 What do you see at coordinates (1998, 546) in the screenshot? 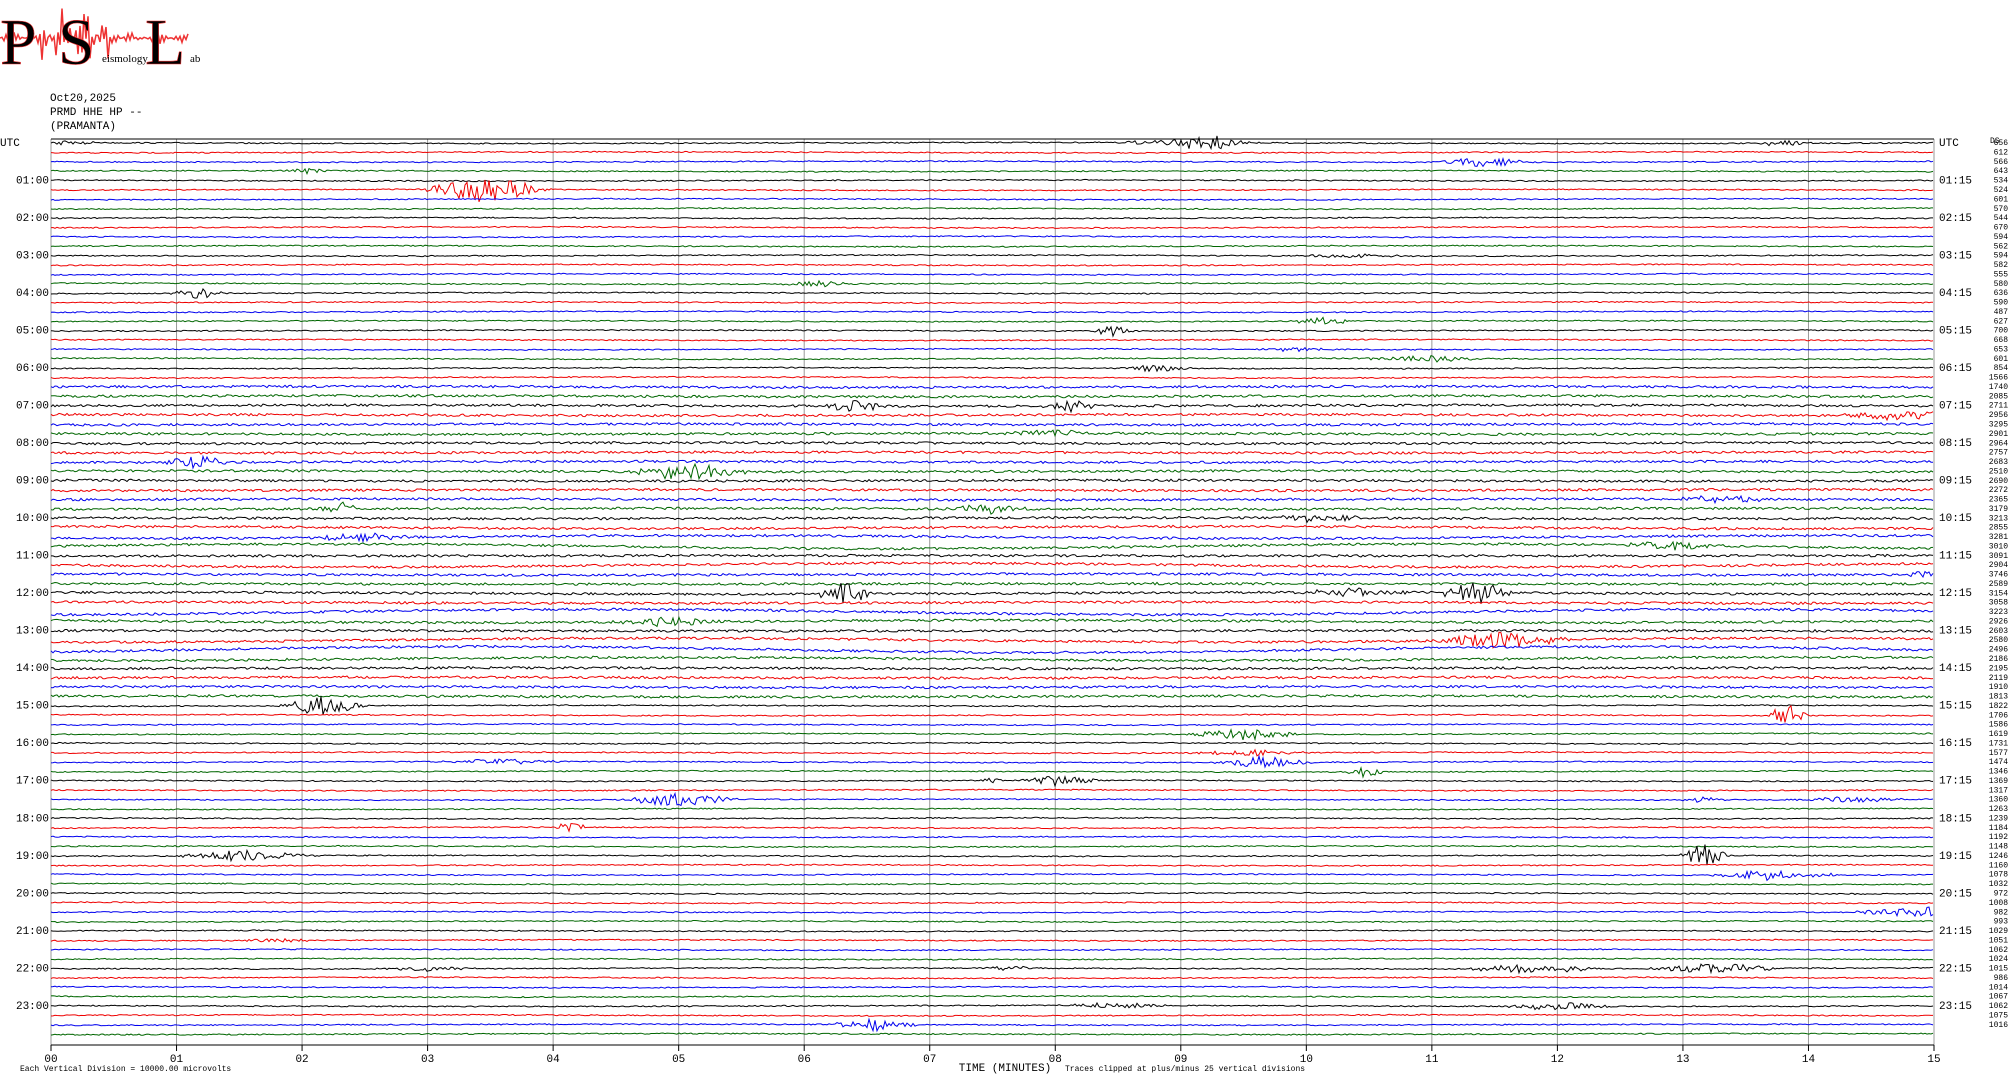
I see `trace-scale: 3010` at bounding box center [1998, 546].